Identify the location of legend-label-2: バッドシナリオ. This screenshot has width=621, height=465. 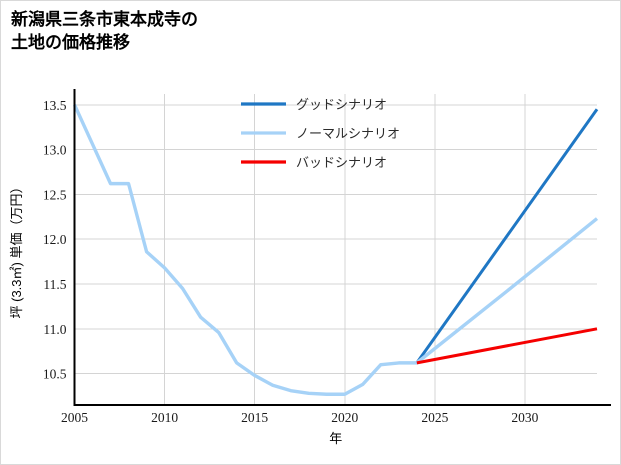
(341, 162).